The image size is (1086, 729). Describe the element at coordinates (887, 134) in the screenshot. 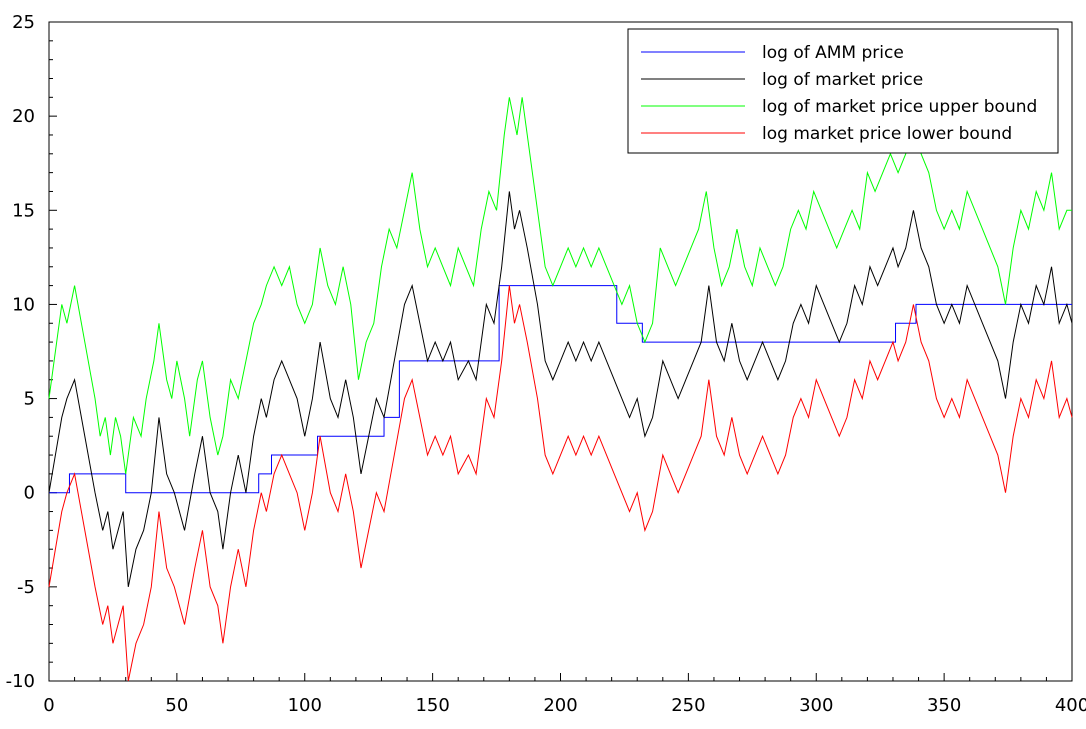

I see `legend-label-3: log market price lower bound` at that location.